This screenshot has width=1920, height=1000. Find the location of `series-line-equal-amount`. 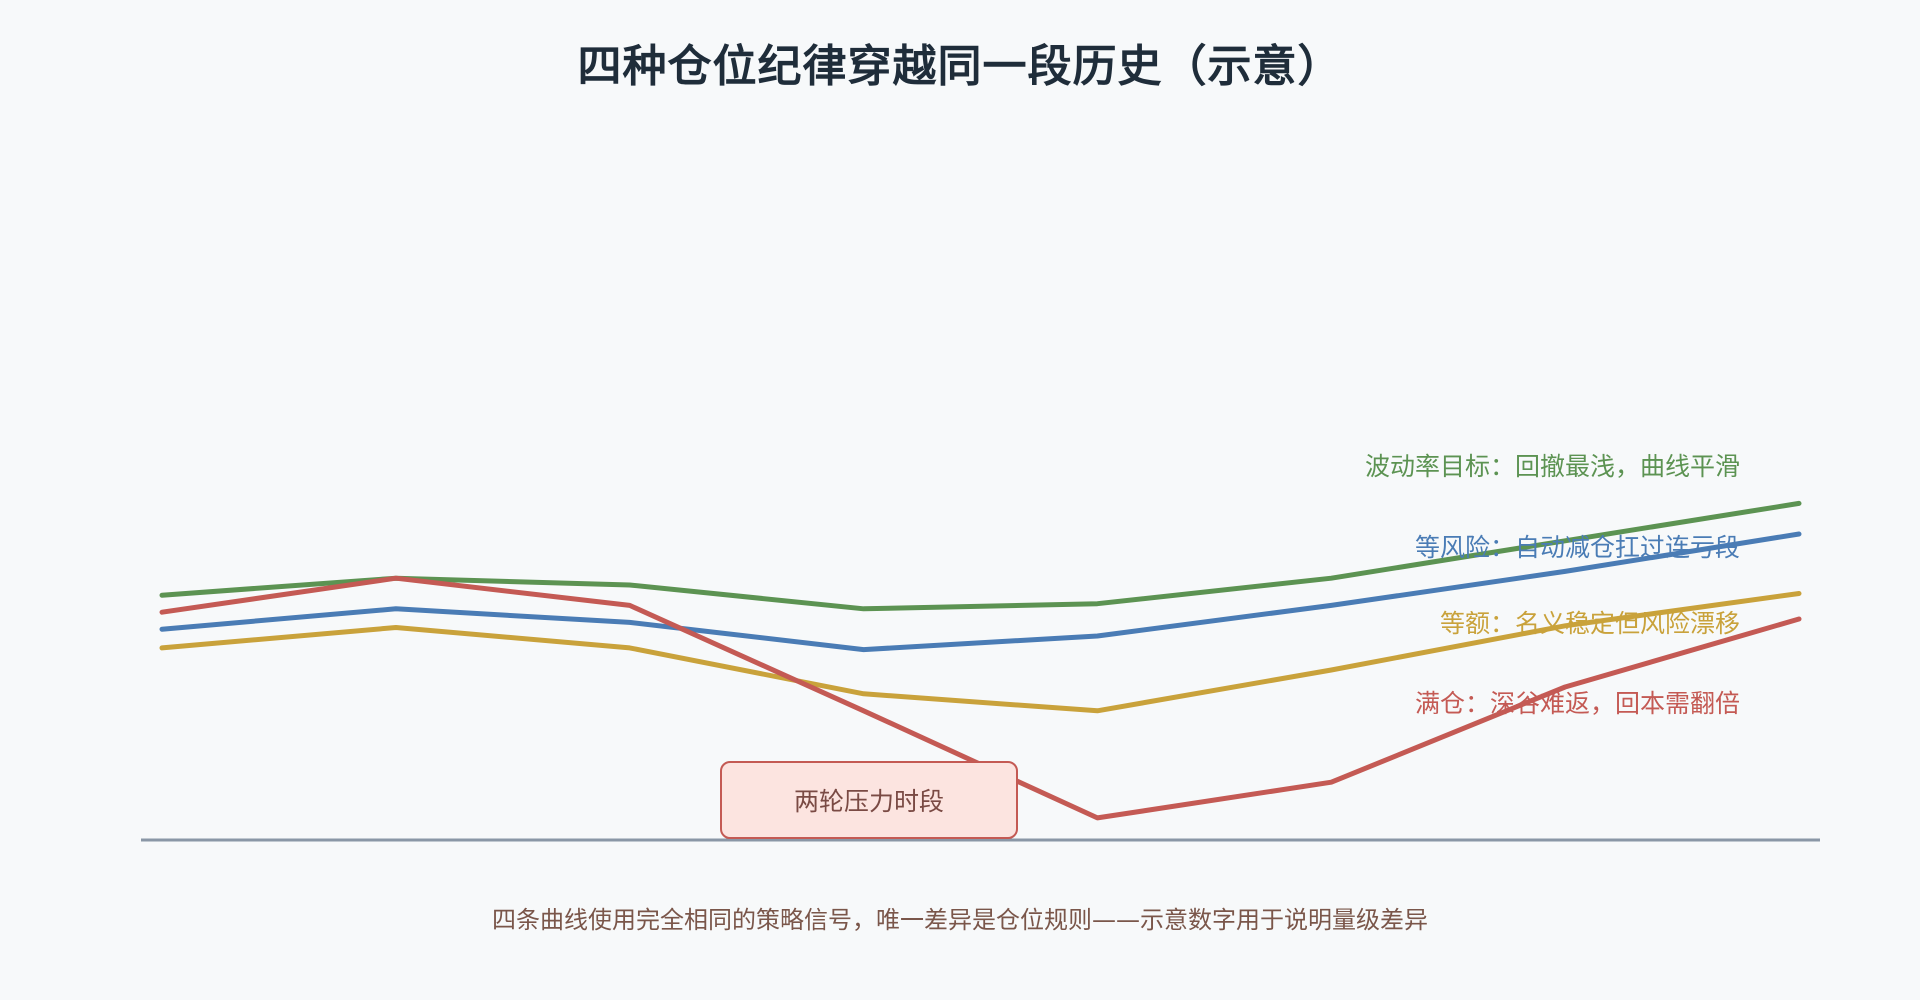

series-line-equal-amount is located at coordinates (980, 652).